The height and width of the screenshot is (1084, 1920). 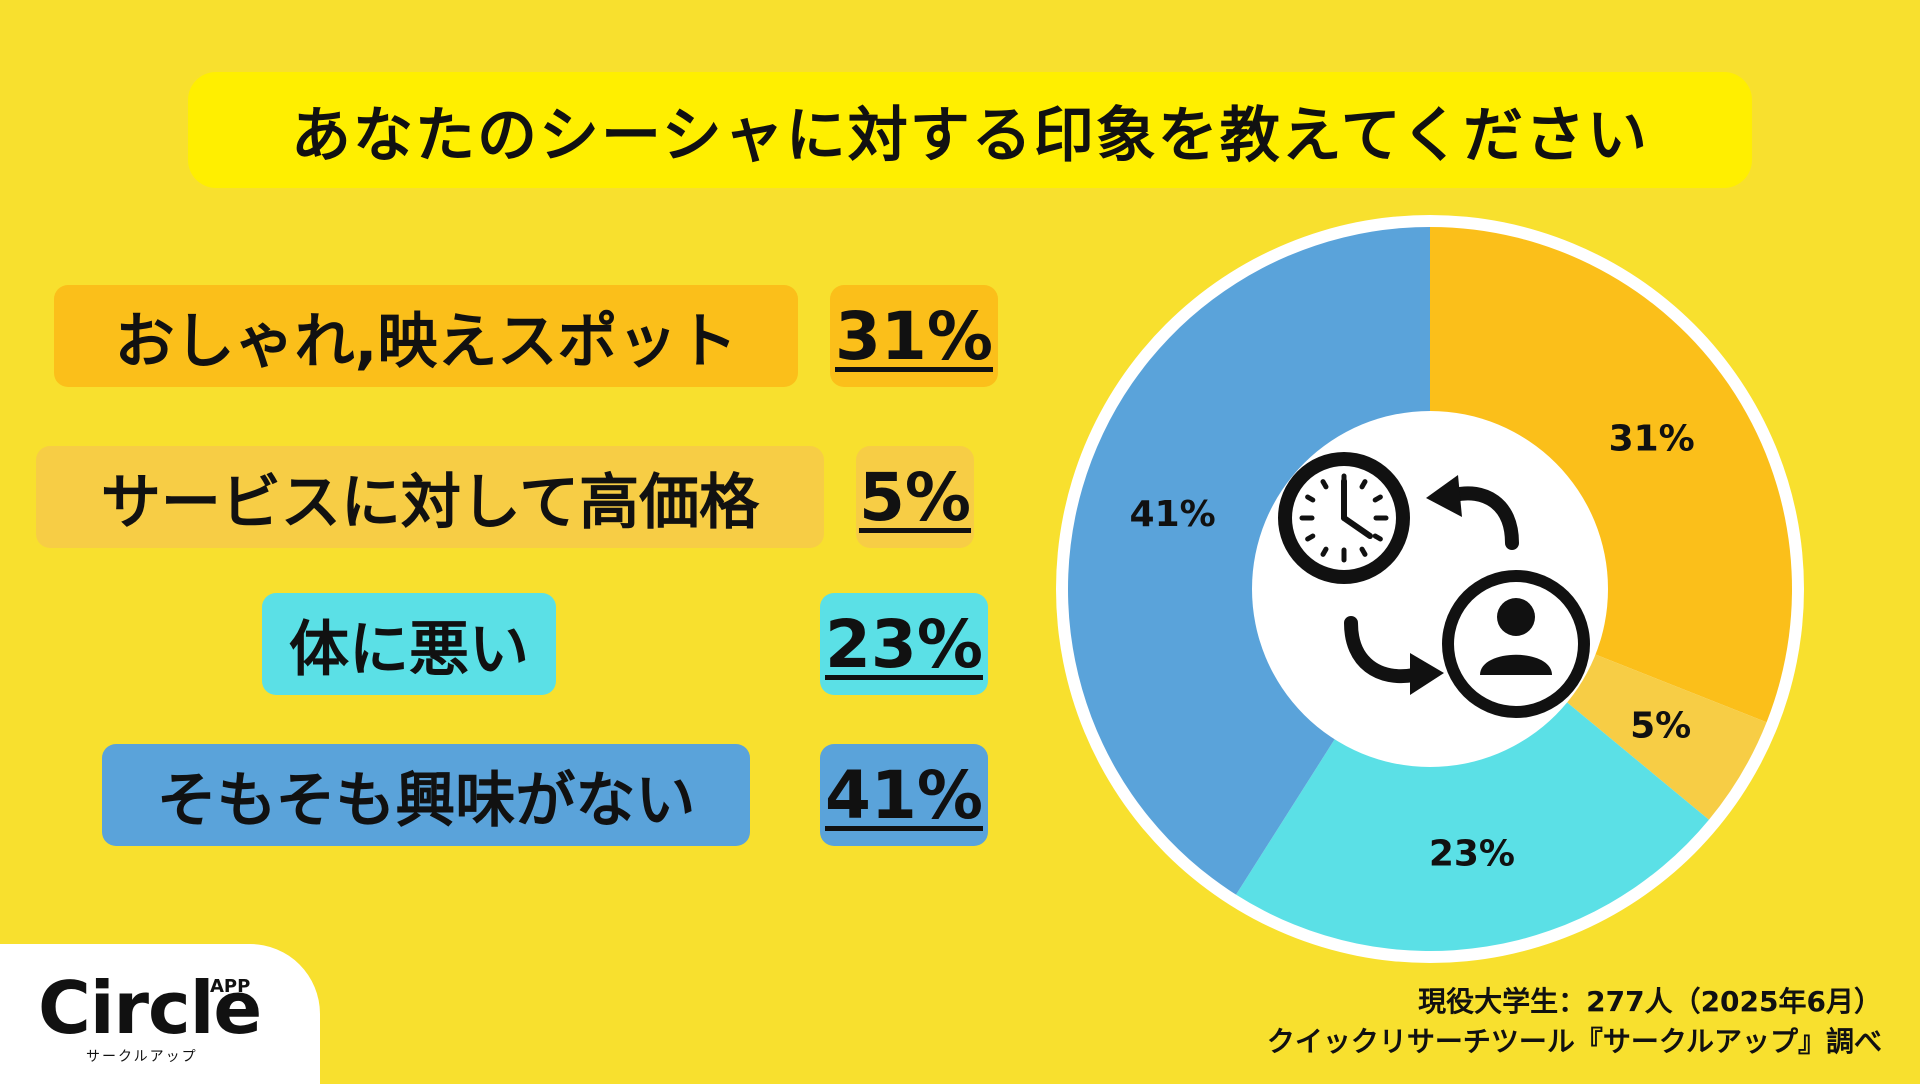 I want to click on footer-line-2: クイックリサーチツール『サークルアップ』調べ, so click(x=1574, y=1041).